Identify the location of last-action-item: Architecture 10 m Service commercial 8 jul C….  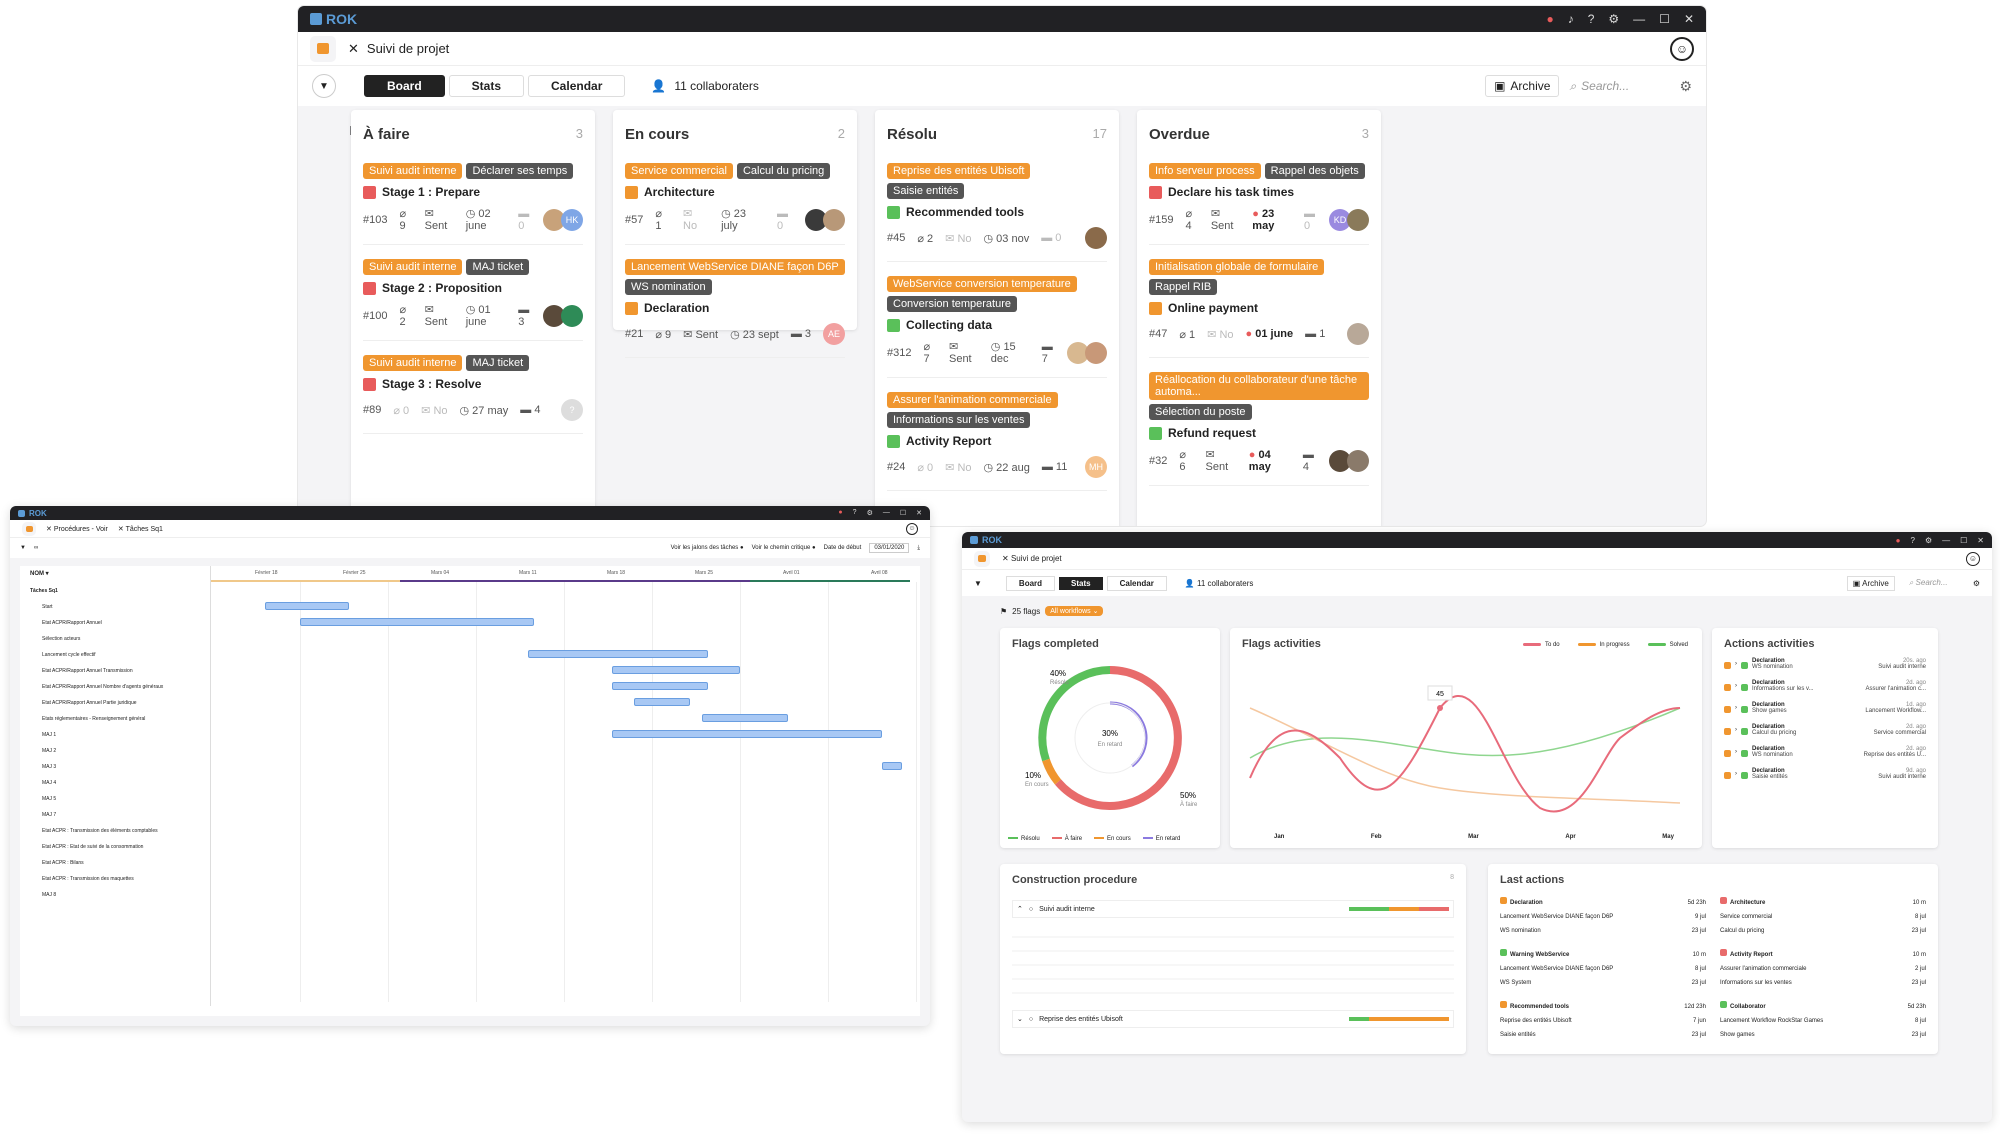
(1823, 917).